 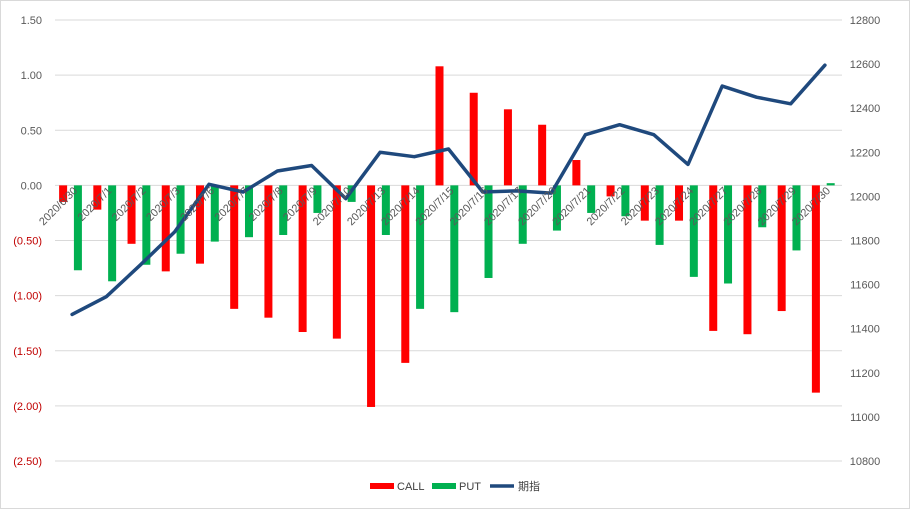 What do you see at coordinates (865, 21) in the screenshot?
I see `right-tick-label: 12800` at bounding box center [865, 21].